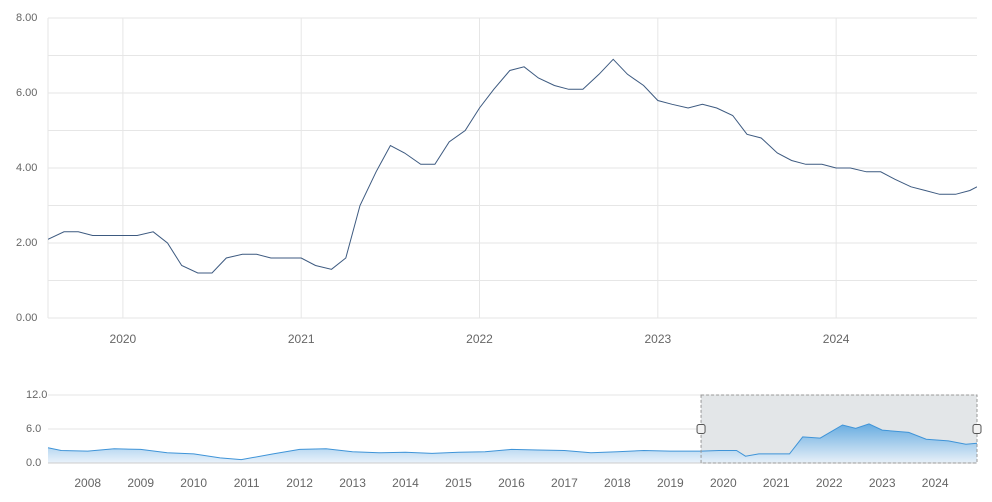  Describe the element at coordinates (33, 429) in the screenshot. I see `y-tick-label: 6.0` at that location.